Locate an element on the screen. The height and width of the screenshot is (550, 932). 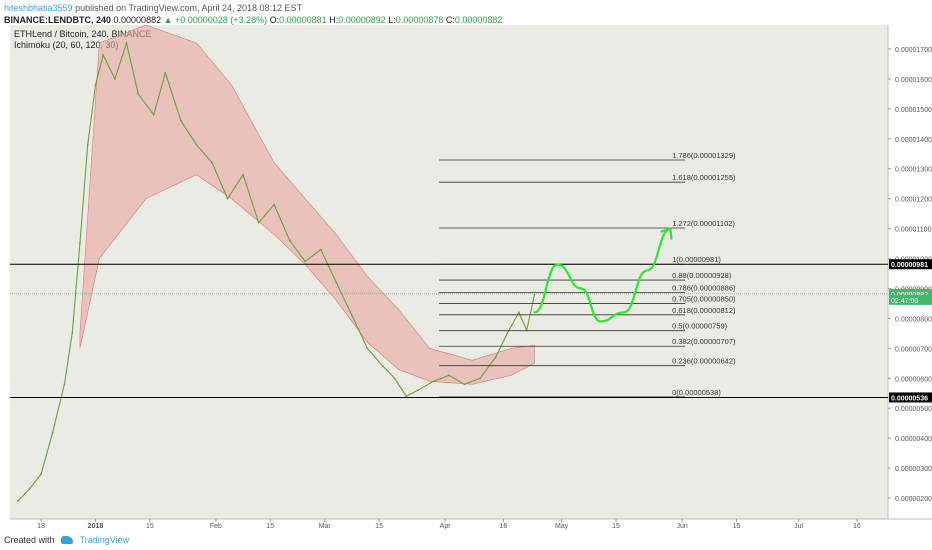
indicator-label: Ichimoku (20, 60, 120, 30) is located at coordinates (66, 45).